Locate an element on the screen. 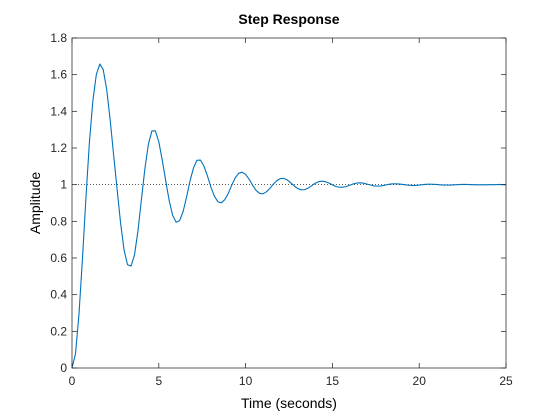 This screenshot has height=420, width=560. x-tick-label: 5 is located at coordinates (158, 381).